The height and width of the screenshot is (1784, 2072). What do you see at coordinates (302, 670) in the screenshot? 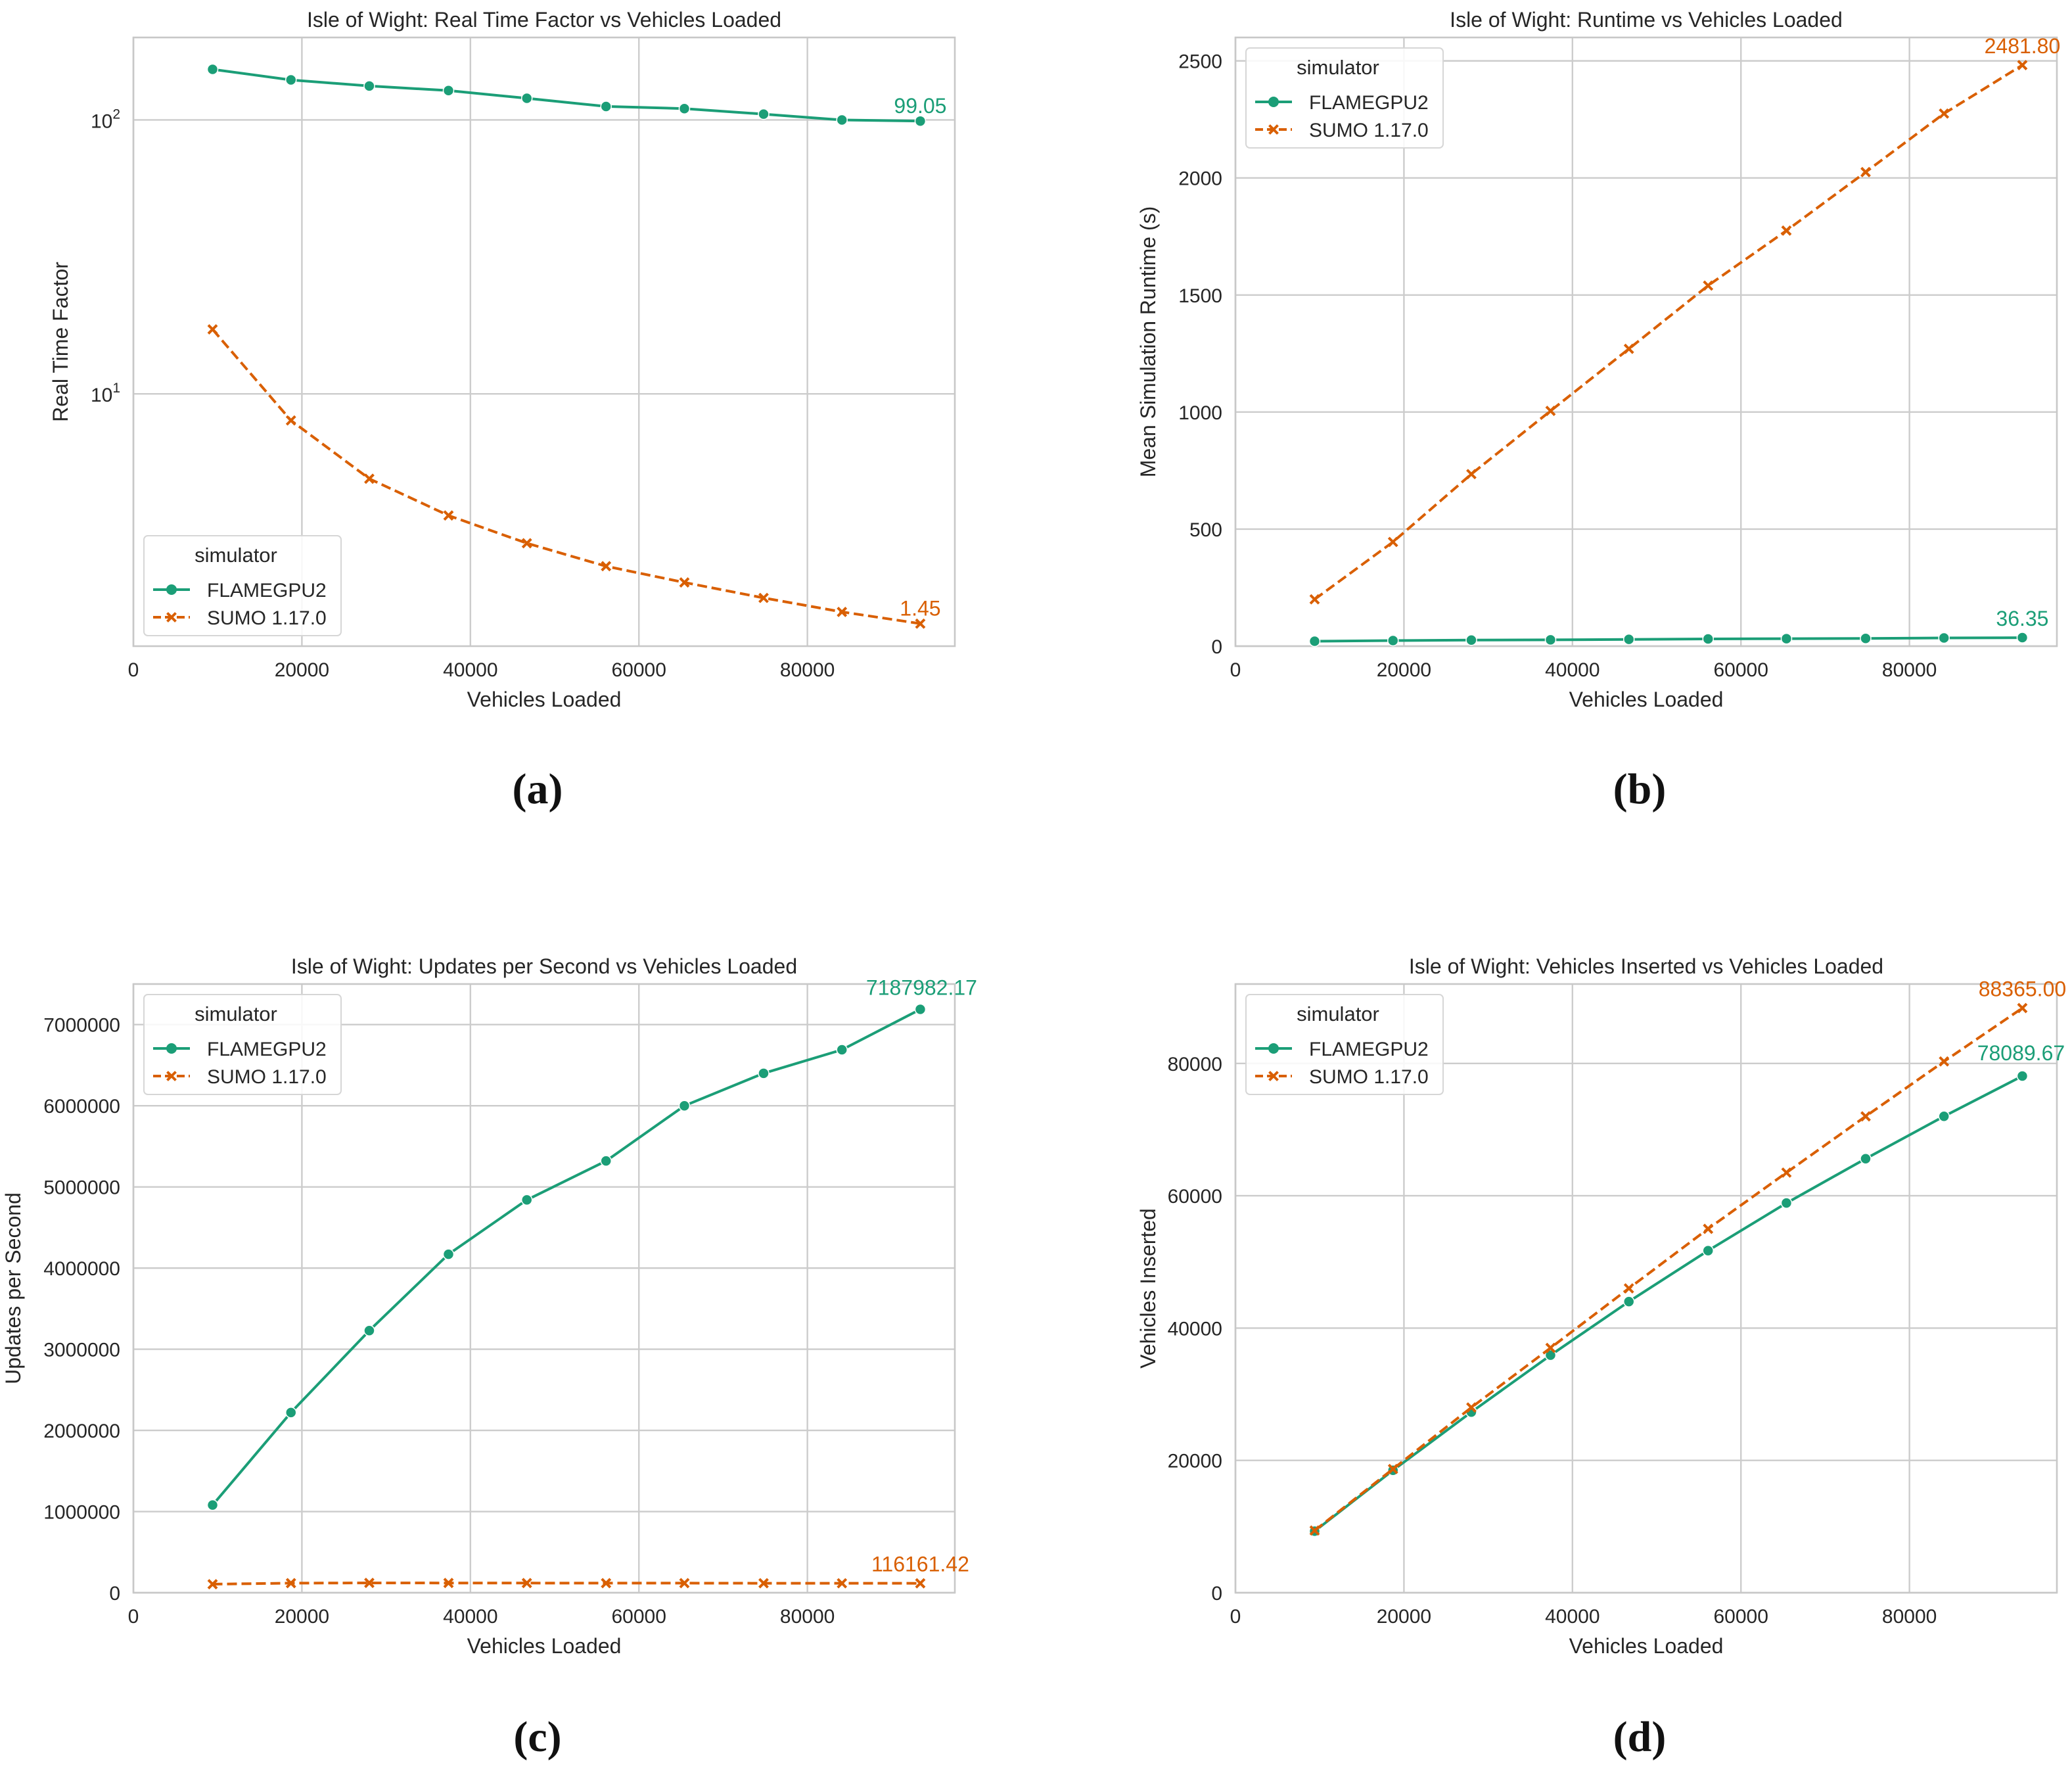
I see `x-tick-label: 20000` at bounding box center [302, 670].